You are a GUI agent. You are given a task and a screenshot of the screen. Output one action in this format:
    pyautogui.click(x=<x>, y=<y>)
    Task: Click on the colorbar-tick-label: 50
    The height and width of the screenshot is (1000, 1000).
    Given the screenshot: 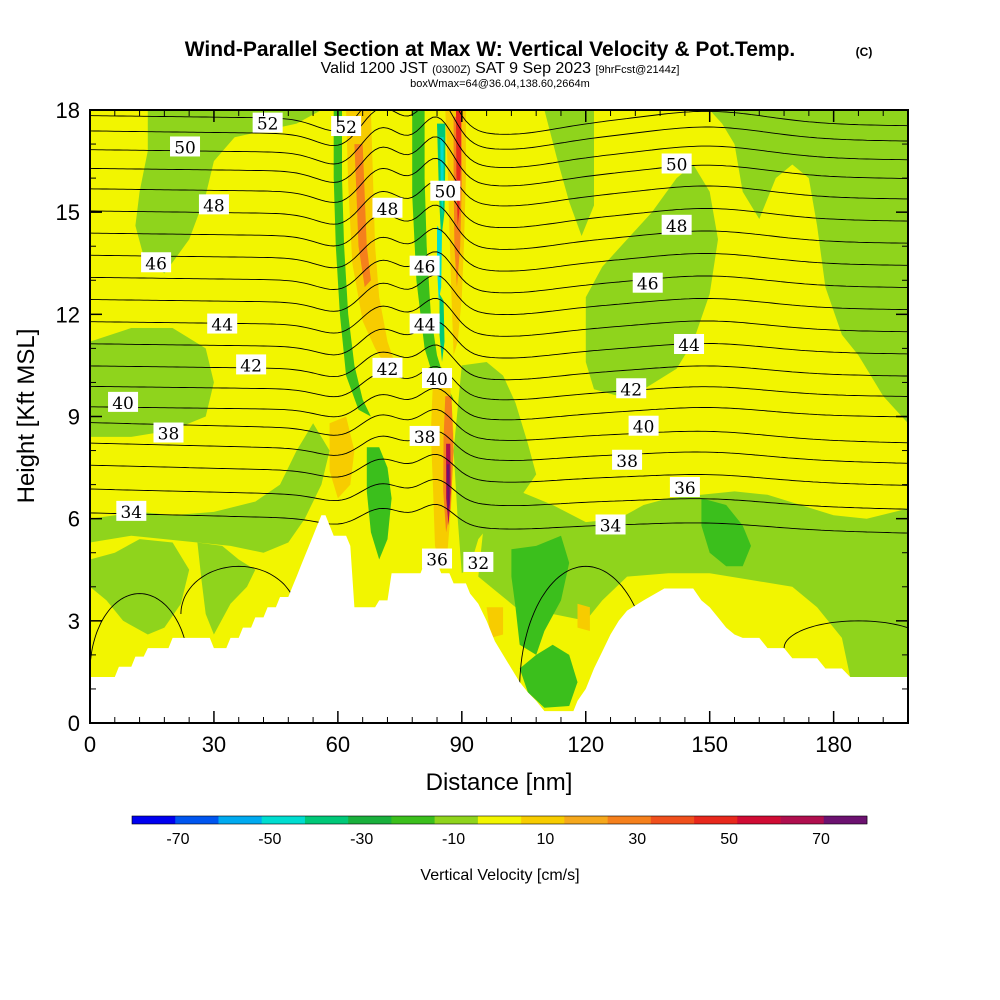 What is the action you would take?
    pyautogui.click(x=729, y=839)
    